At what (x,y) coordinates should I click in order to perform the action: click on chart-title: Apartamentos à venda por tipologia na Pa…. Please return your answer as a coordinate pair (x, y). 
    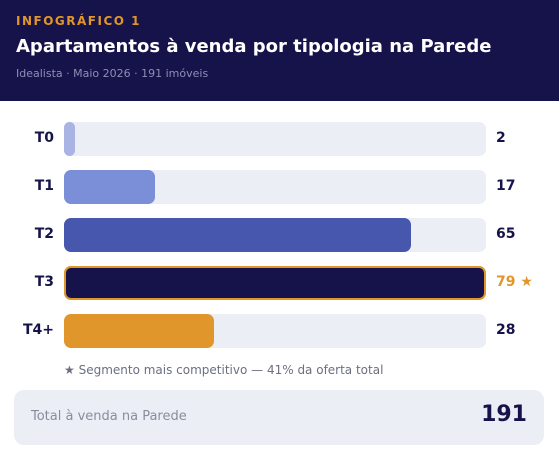
    Looking at the image, I should click on (253, 46).